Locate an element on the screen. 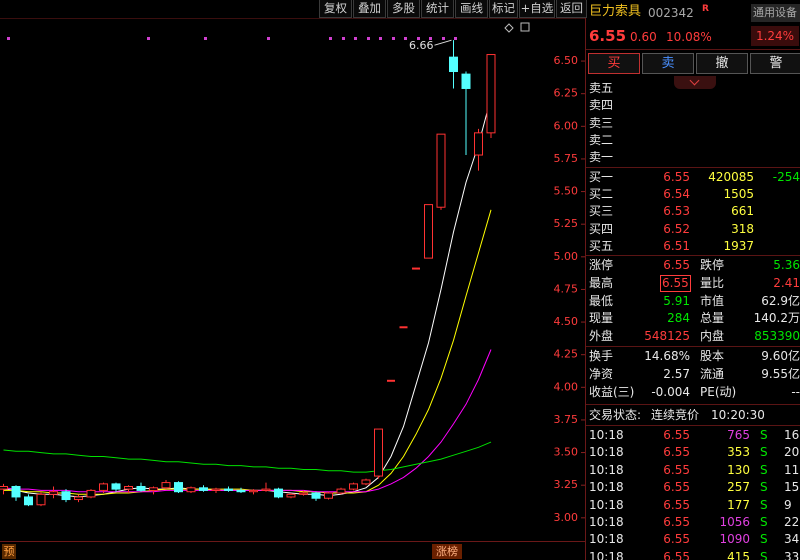 Image resolution: width=800 pixels, height=560 pixels. tick-cell: 15 is located at coordinates (792, 487).